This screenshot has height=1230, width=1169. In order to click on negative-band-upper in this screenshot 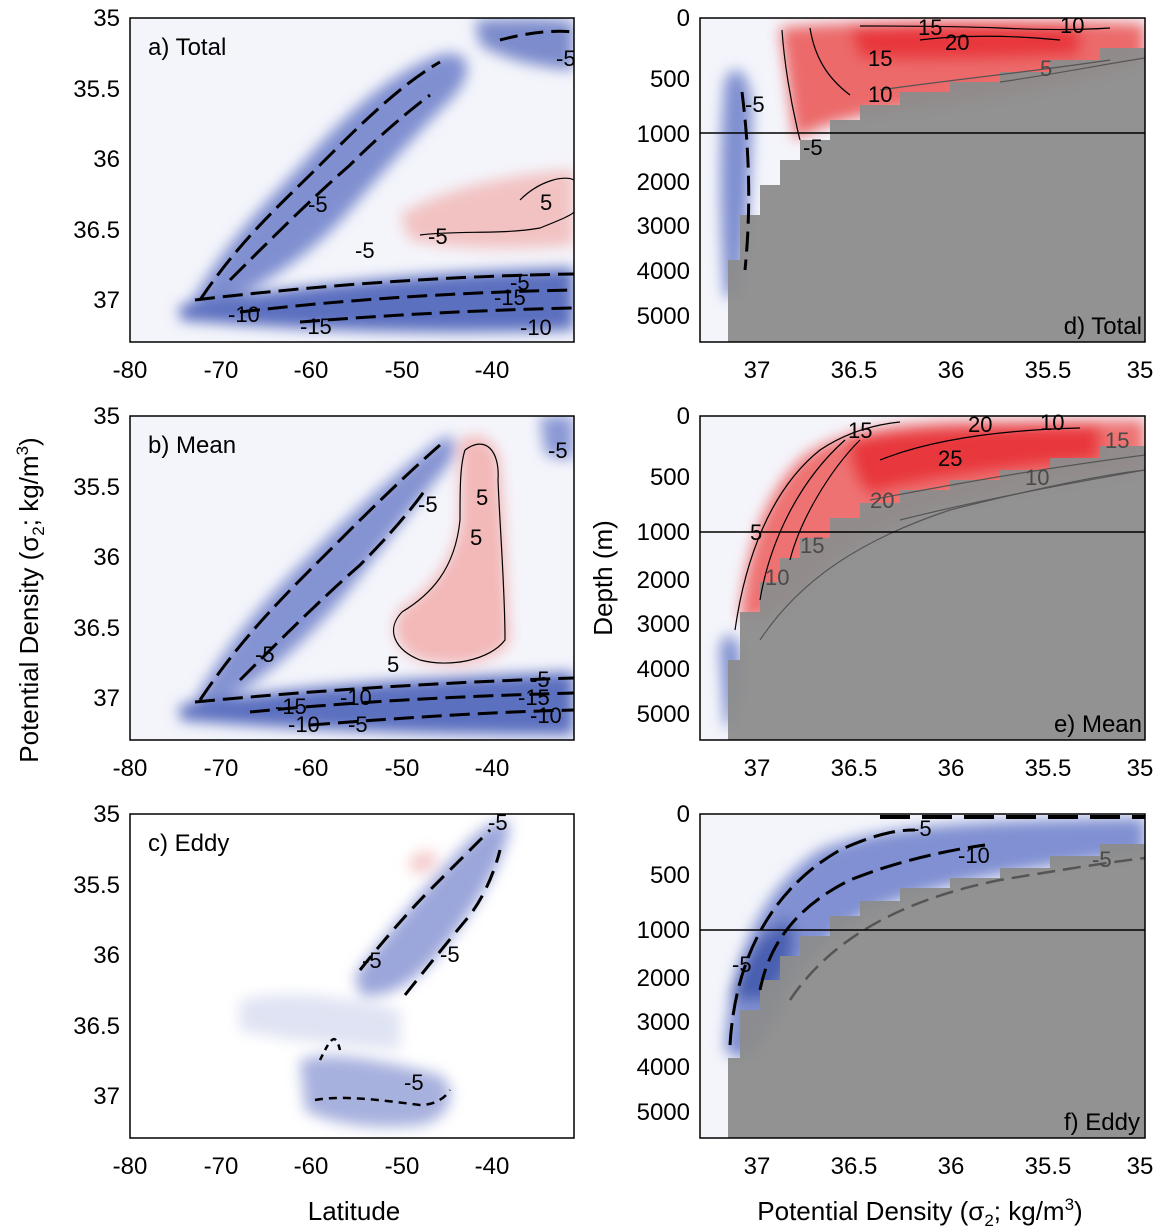, I will do `click(328, 180)`.